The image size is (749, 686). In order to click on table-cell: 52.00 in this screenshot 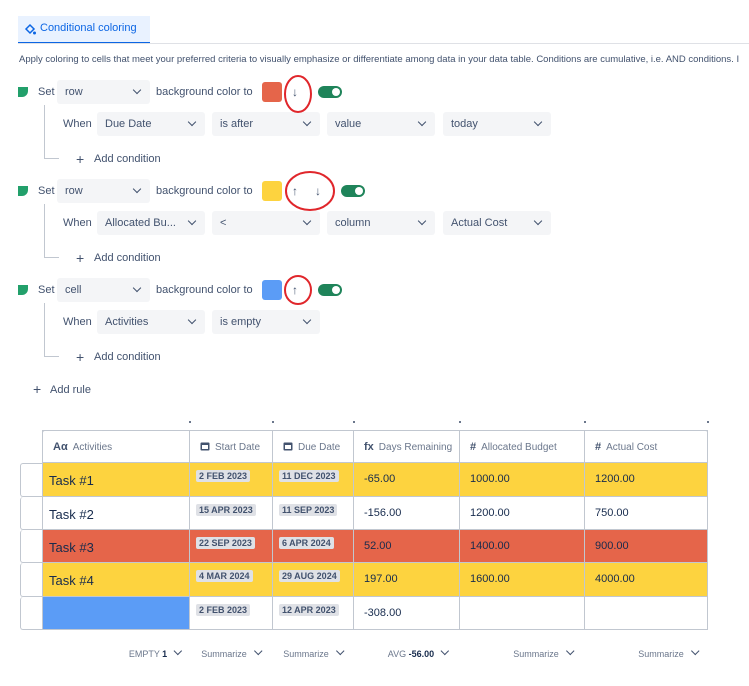, I will do `click(407, 546)`.